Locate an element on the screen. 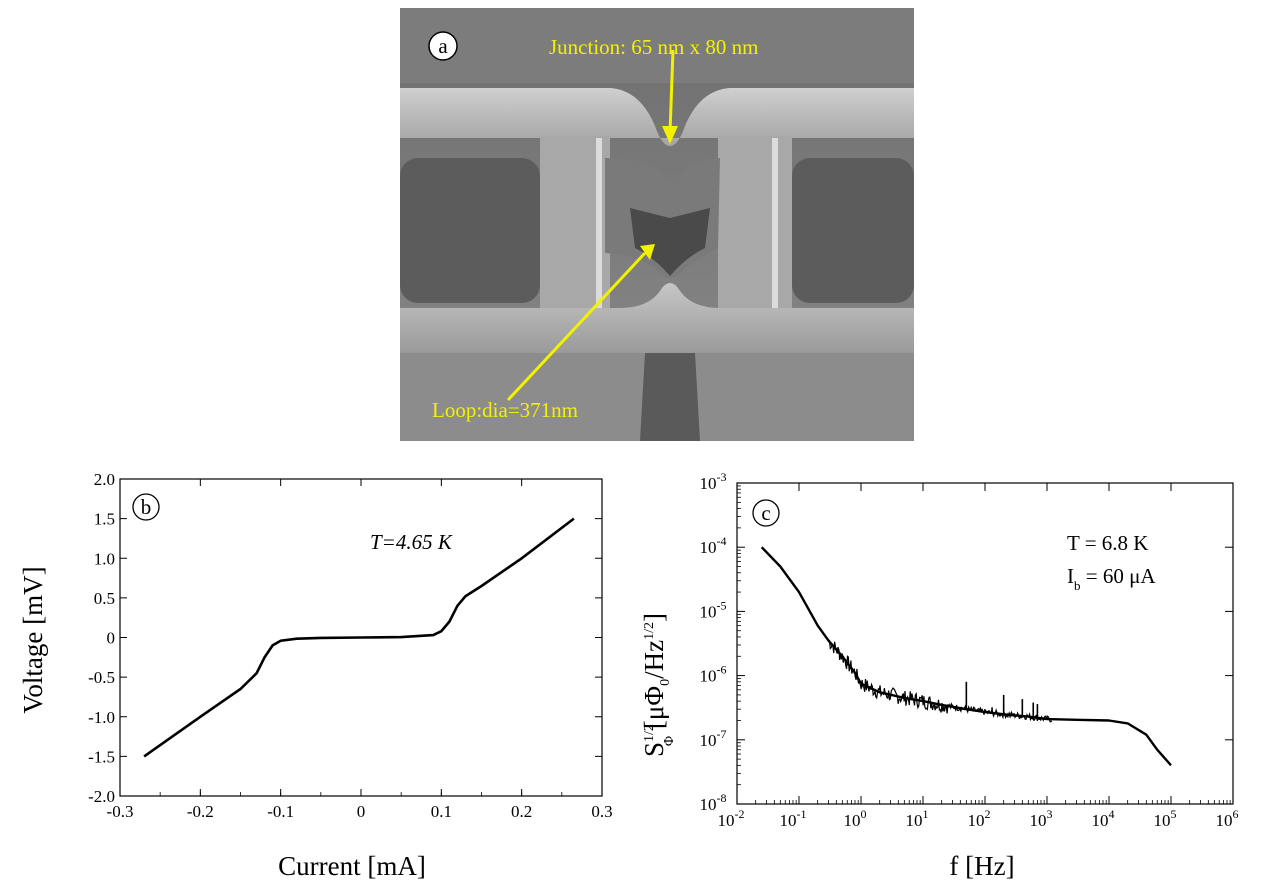 The image size is (1263, 891). loop-hole is located at coordinates (670, 242).